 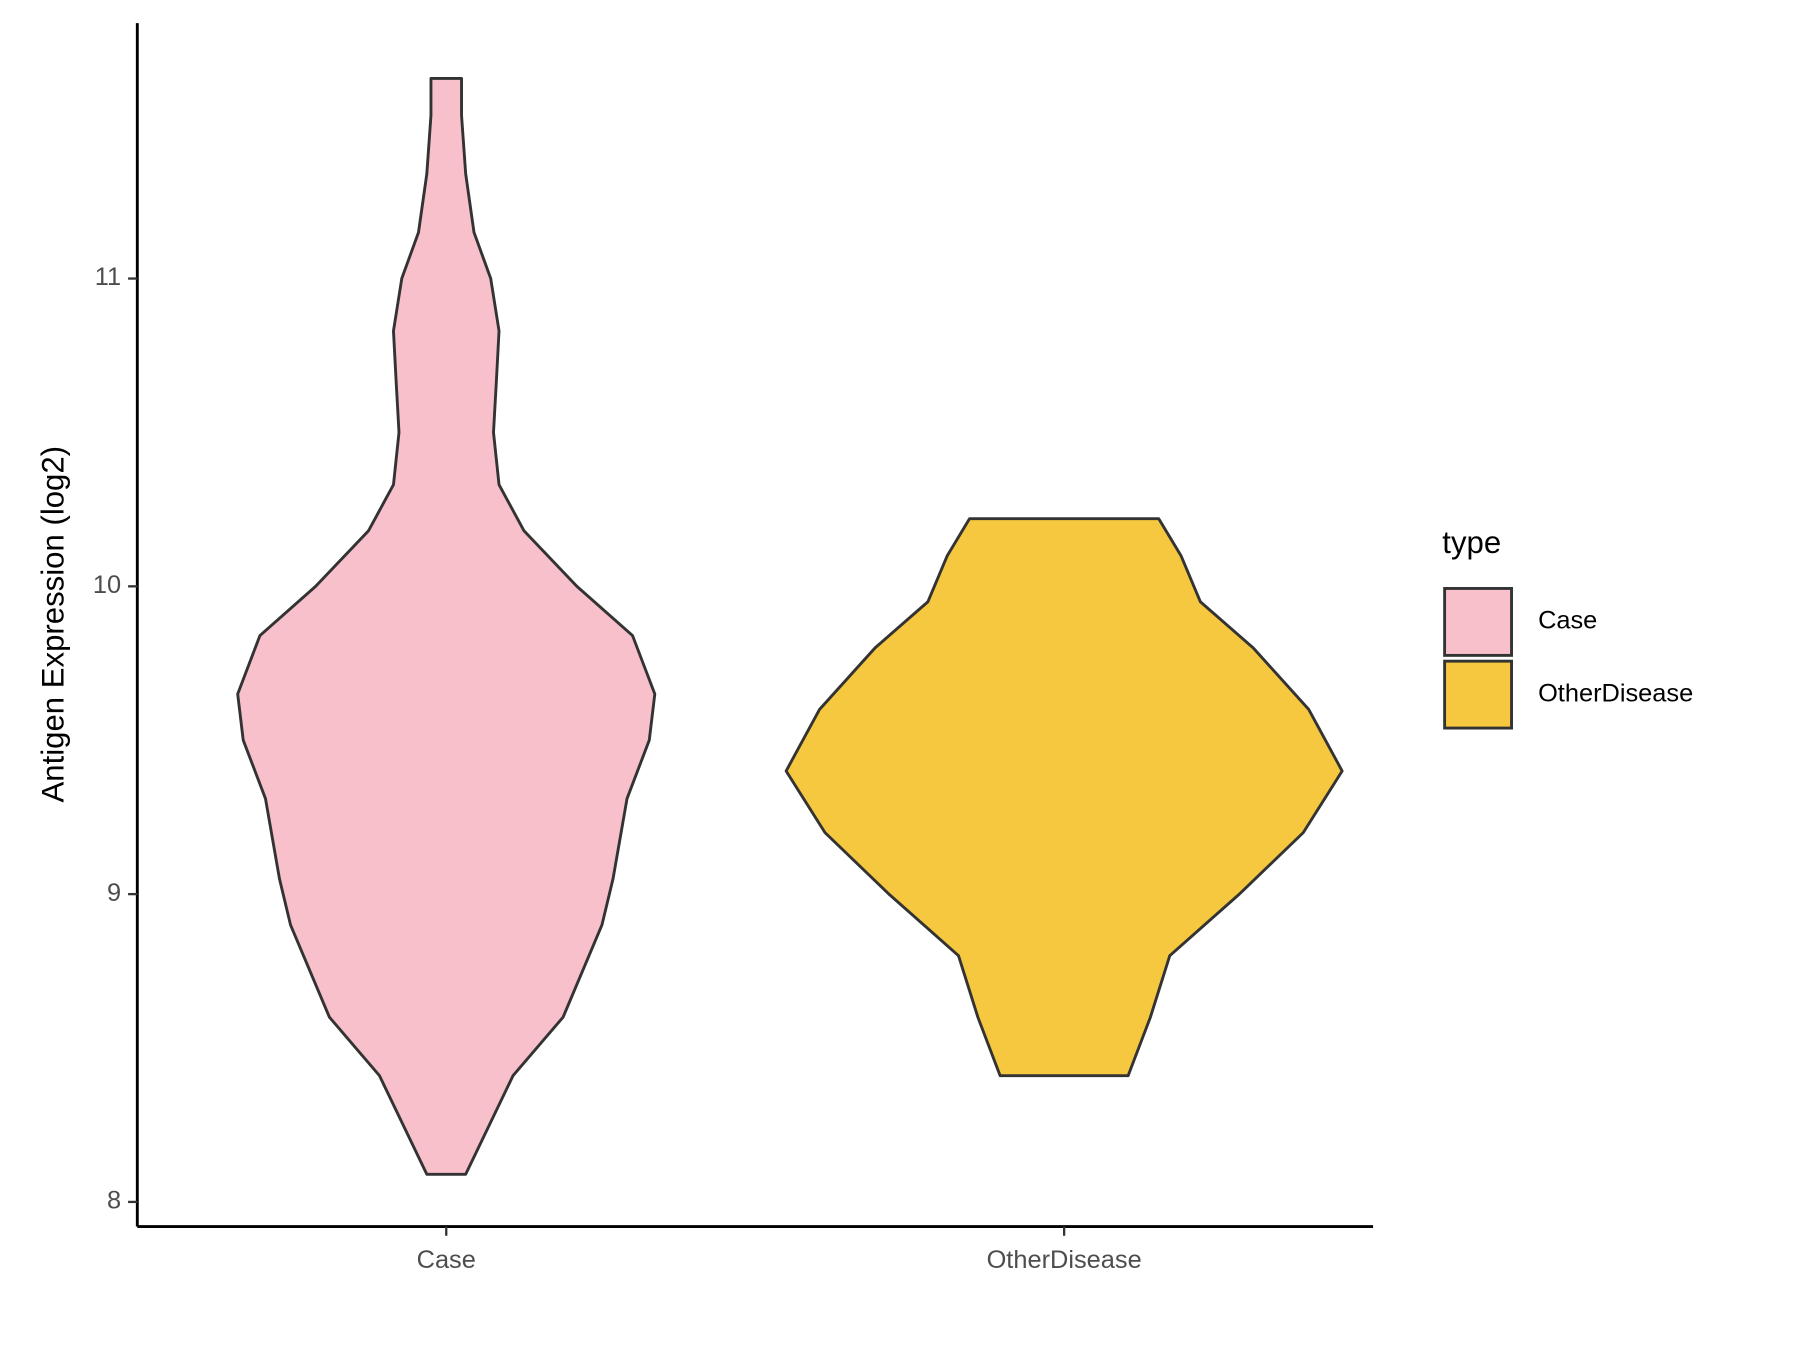 I want to click on x-tick-label: OtherDisease, so click(x=1064, y=1260).